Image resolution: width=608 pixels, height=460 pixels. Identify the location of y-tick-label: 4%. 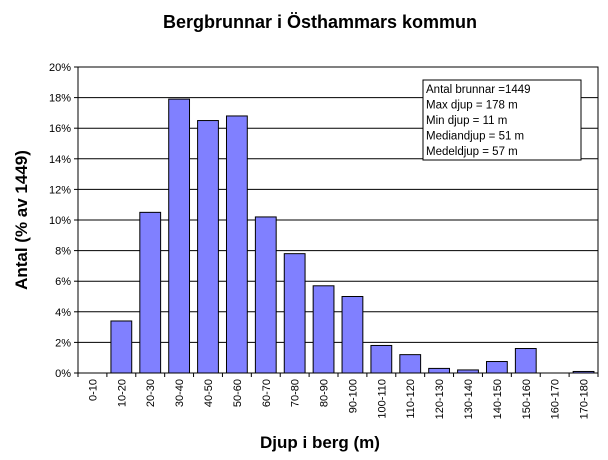
(63, 313).